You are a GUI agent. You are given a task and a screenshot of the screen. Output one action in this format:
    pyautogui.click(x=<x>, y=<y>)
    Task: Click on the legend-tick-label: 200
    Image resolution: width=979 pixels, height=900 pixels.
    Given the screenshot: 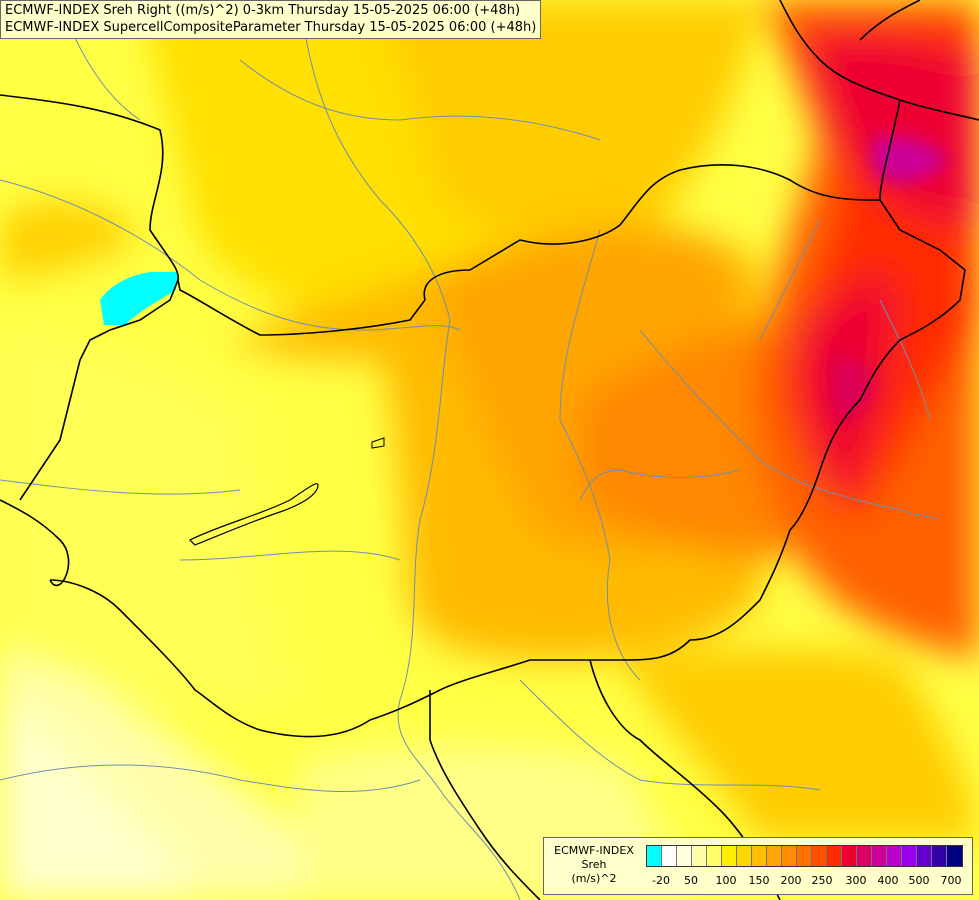 What is the action you would take?
    pyautogui.click(x=791, y=880)
    